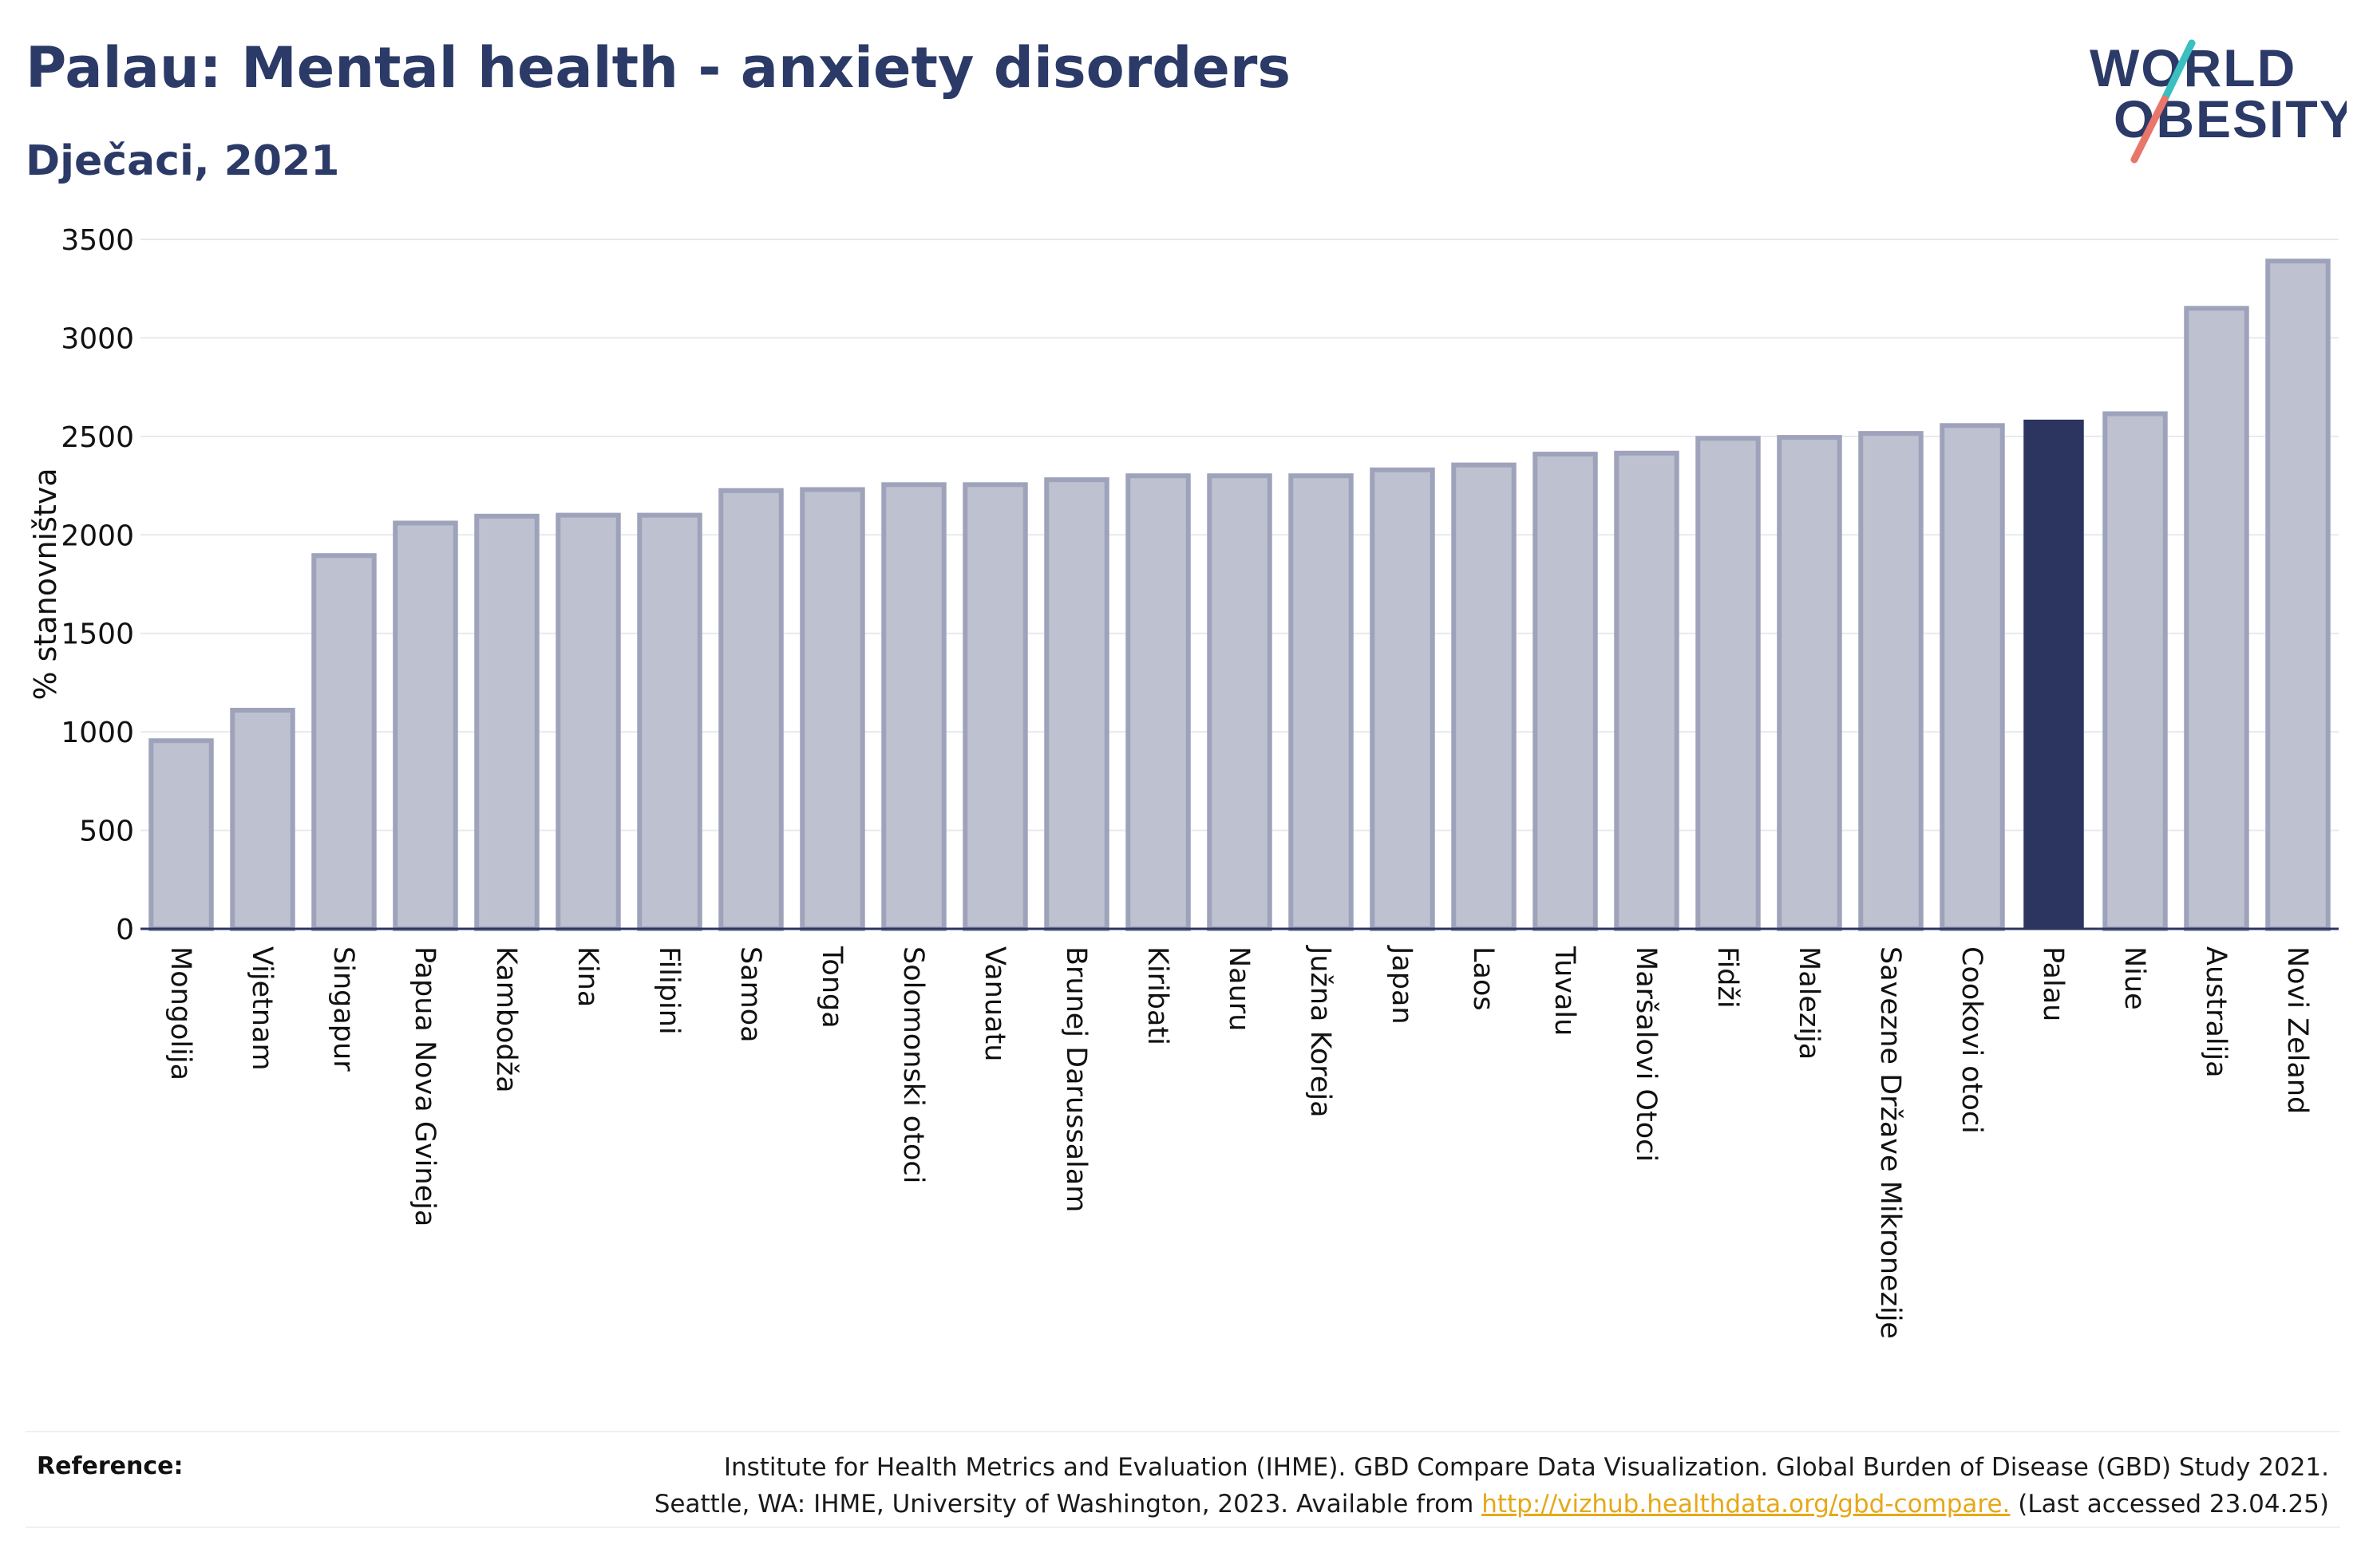 The image size is (2361, 1568). What do you see at coordinates (832, 987) in the screenshot?
I see `x-tick-label: Tonga` at bounding box center [832, 987].